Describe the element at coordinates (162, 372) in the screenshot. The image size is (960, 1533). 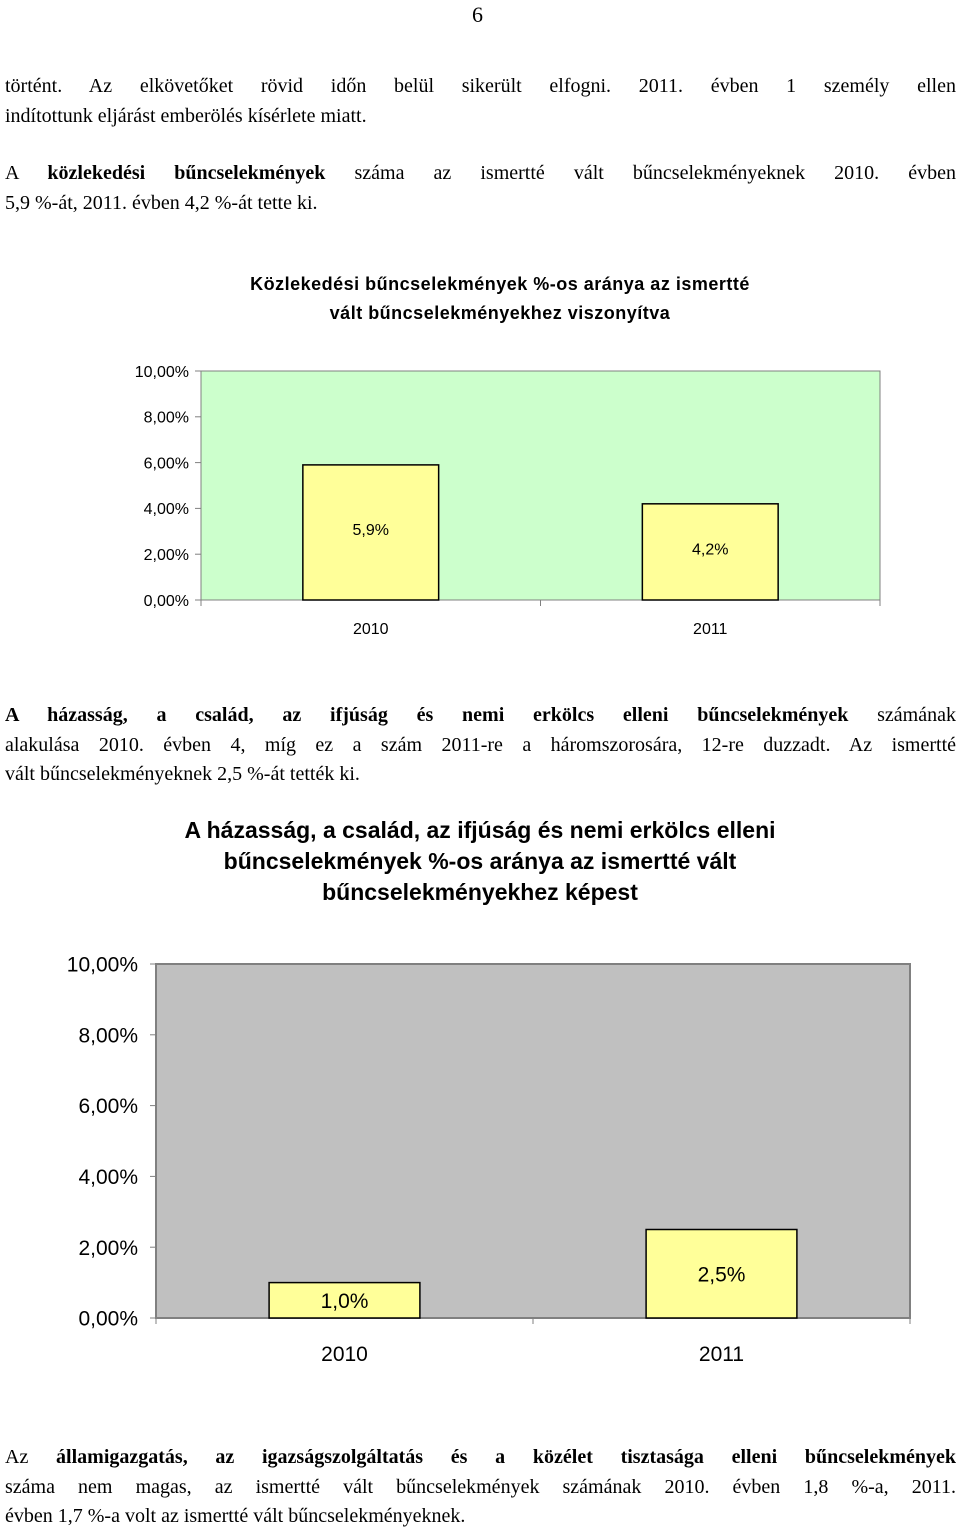
I see `chart-1-y-tick-label: 10,00%` at that location.